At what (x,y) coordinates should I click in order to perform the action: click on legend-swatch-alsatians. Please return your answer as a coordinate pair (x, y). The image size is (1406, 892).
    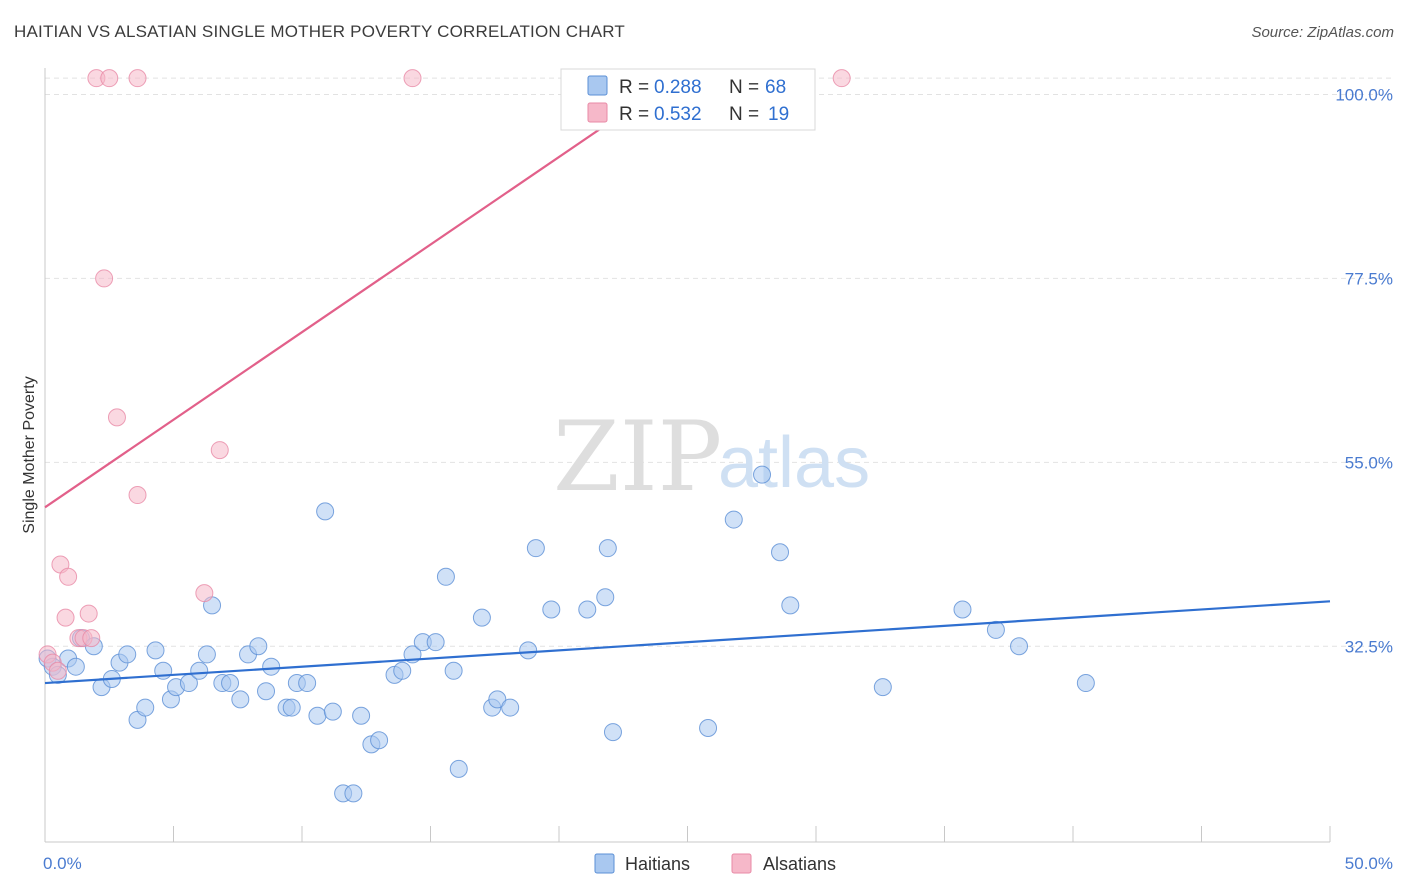
    Looking at the image, I should click on (597, 112).